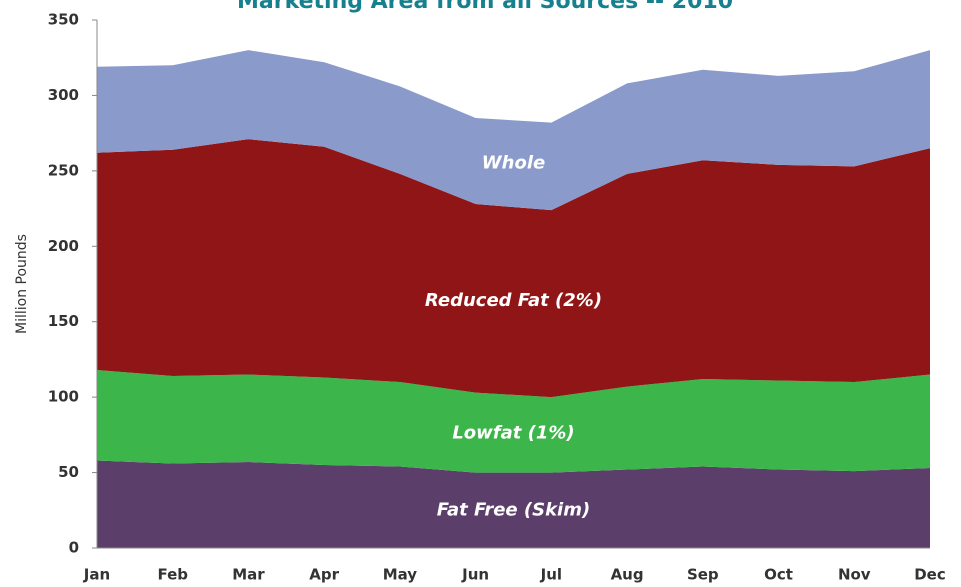  Describe the element at coordinates (513, 509) in the screenshot. I see `series-label: Fat Free (Skim)` at that location.